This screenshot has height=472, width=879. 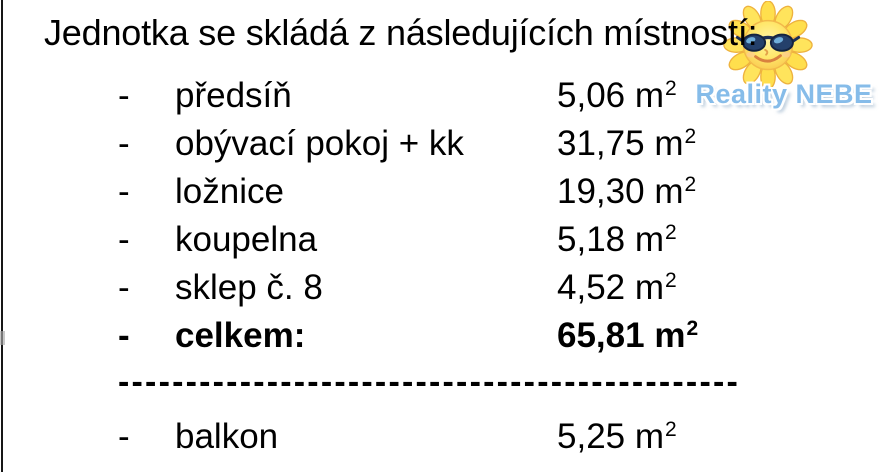 I want to click on sun-with-sunglasses-icon, so click(x=768, y=45).